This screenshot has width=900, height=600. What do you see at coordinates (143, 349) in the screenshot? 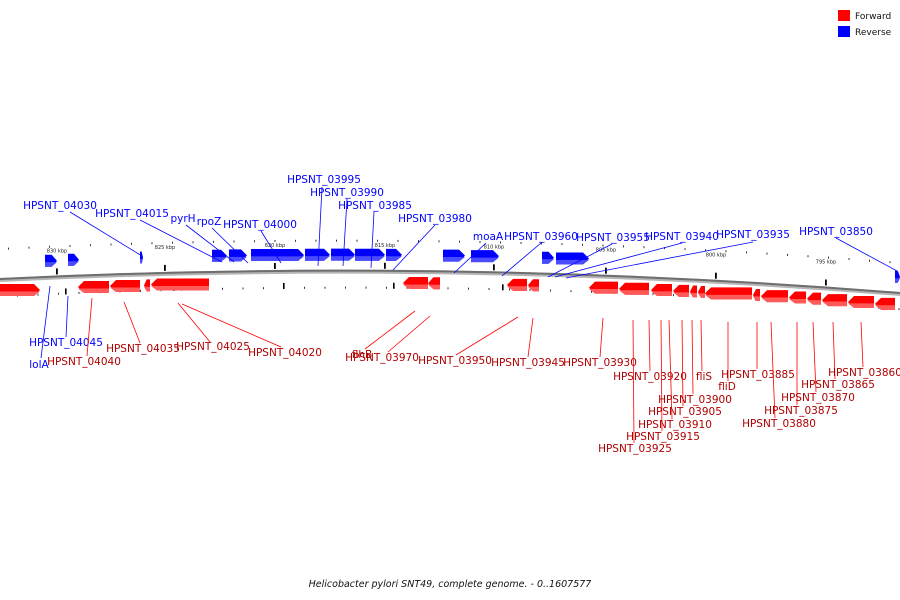
I see `gene-label-forward: HPSNT_04035` at bounding box center [143, 349].